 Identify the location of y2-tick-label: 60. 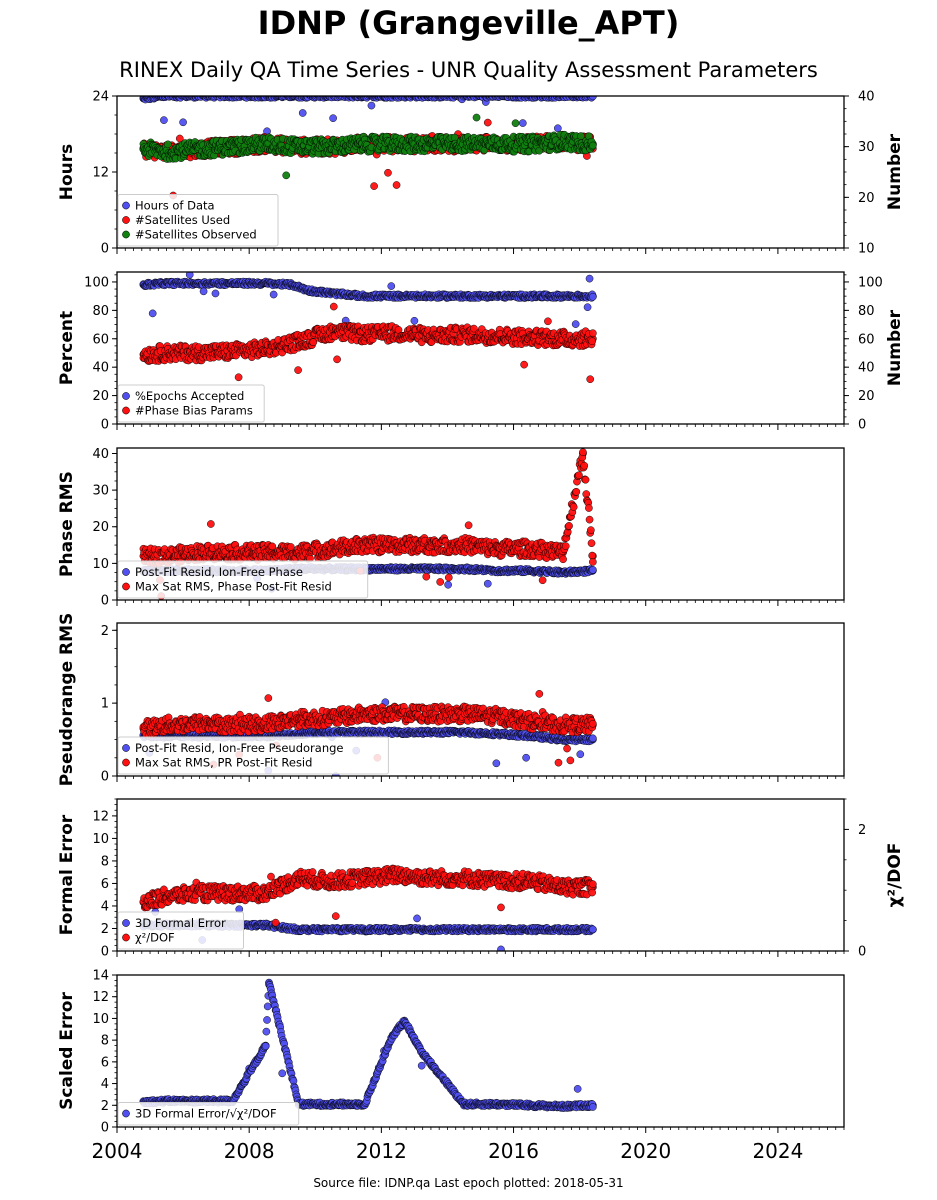
(866, 339).